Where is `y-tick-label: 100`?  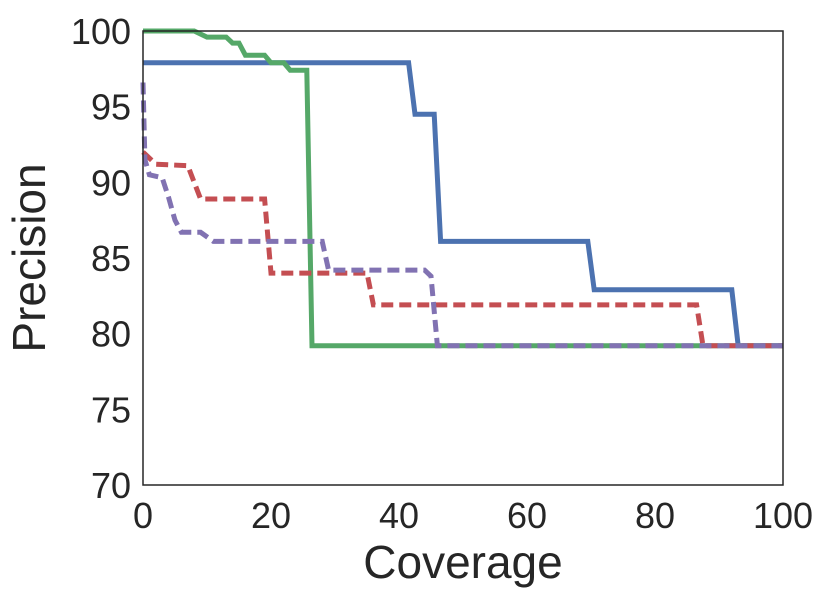 y-tick-label: 100 is located at coordinates (101, 31).